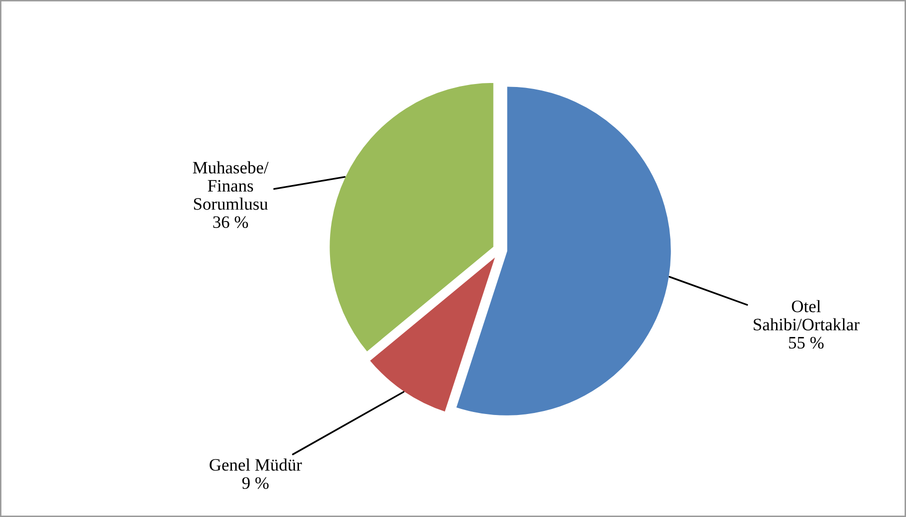 The height and width of the screenshot is (517, 906). What do you see at coordinates (806, 342) in the screenshot?
I see `data-label: 55 %` at bounding box center [806, 342].